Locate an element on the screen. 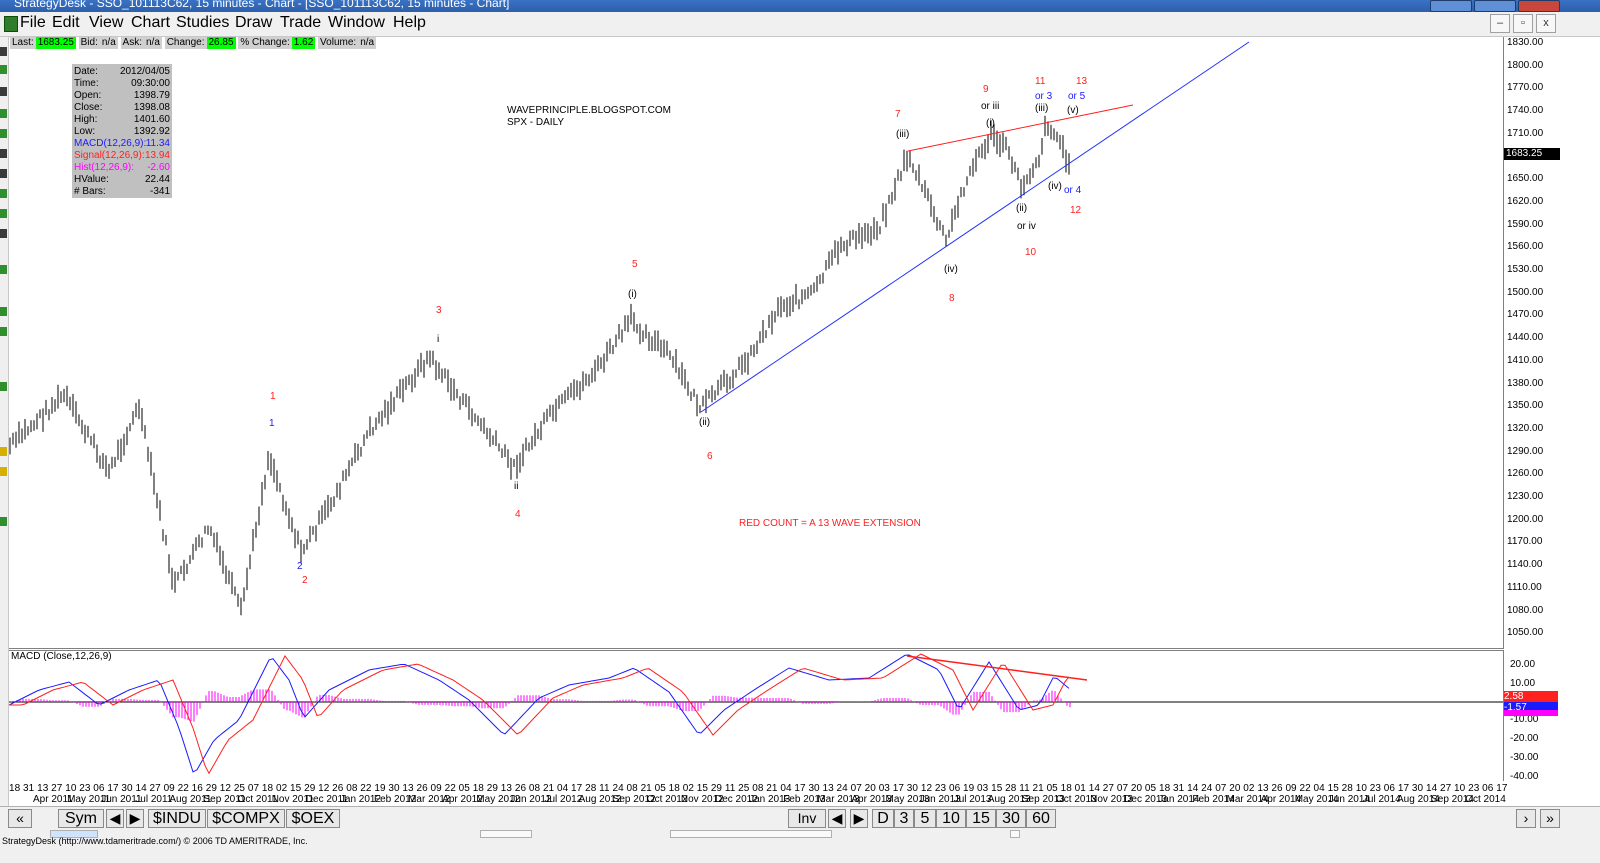 Image resolution: width=1600 pixels, height=863 pixels. month-label: Sep 2011 is located at coordinates (224, 799).